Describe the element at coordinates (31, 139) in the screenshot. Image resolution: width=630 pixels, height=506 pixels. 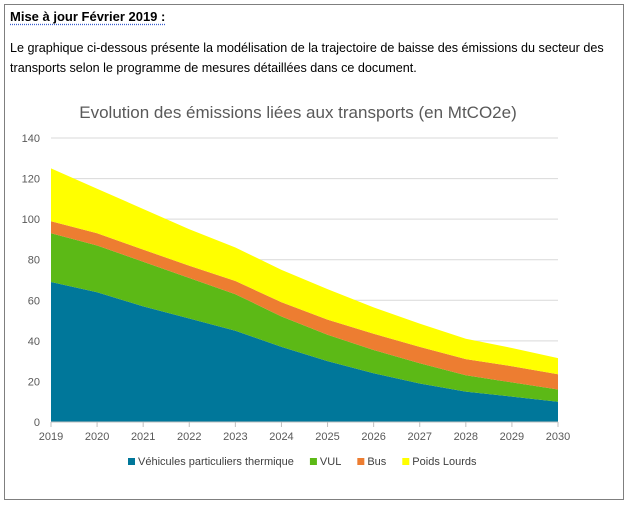
I see `y-tick-label: 140` at that location.